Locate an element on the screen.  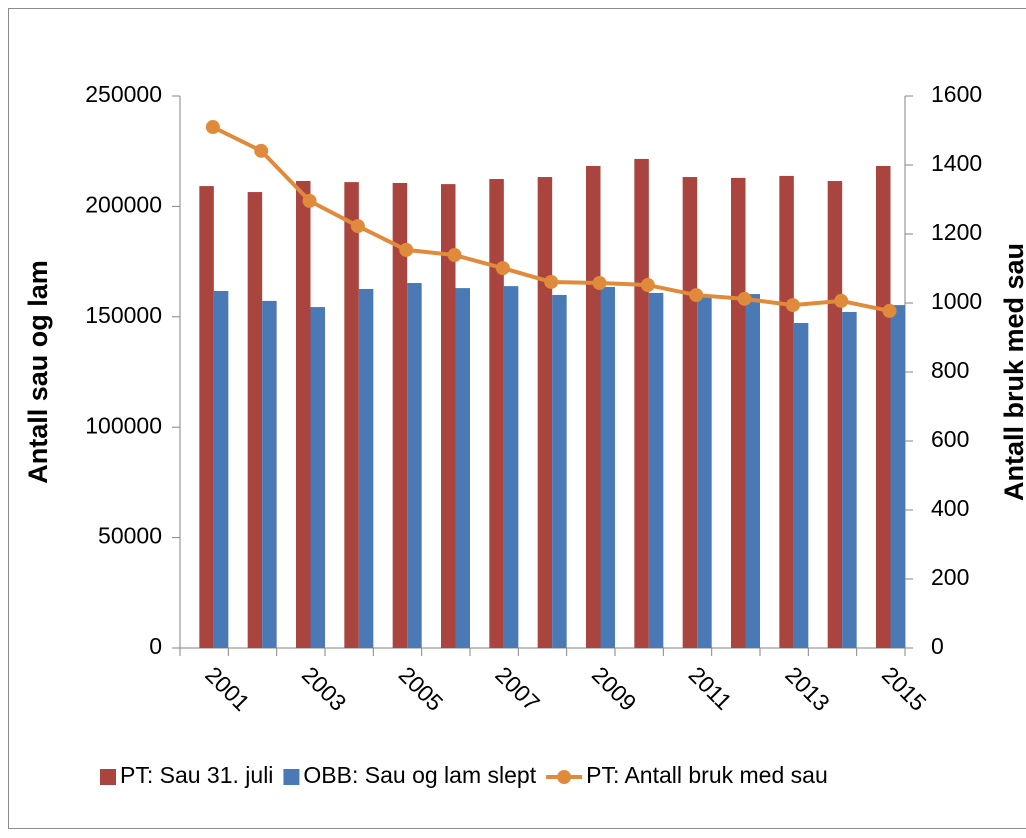
y2-tick-label: 1000 is located at coordinates (956, 301).